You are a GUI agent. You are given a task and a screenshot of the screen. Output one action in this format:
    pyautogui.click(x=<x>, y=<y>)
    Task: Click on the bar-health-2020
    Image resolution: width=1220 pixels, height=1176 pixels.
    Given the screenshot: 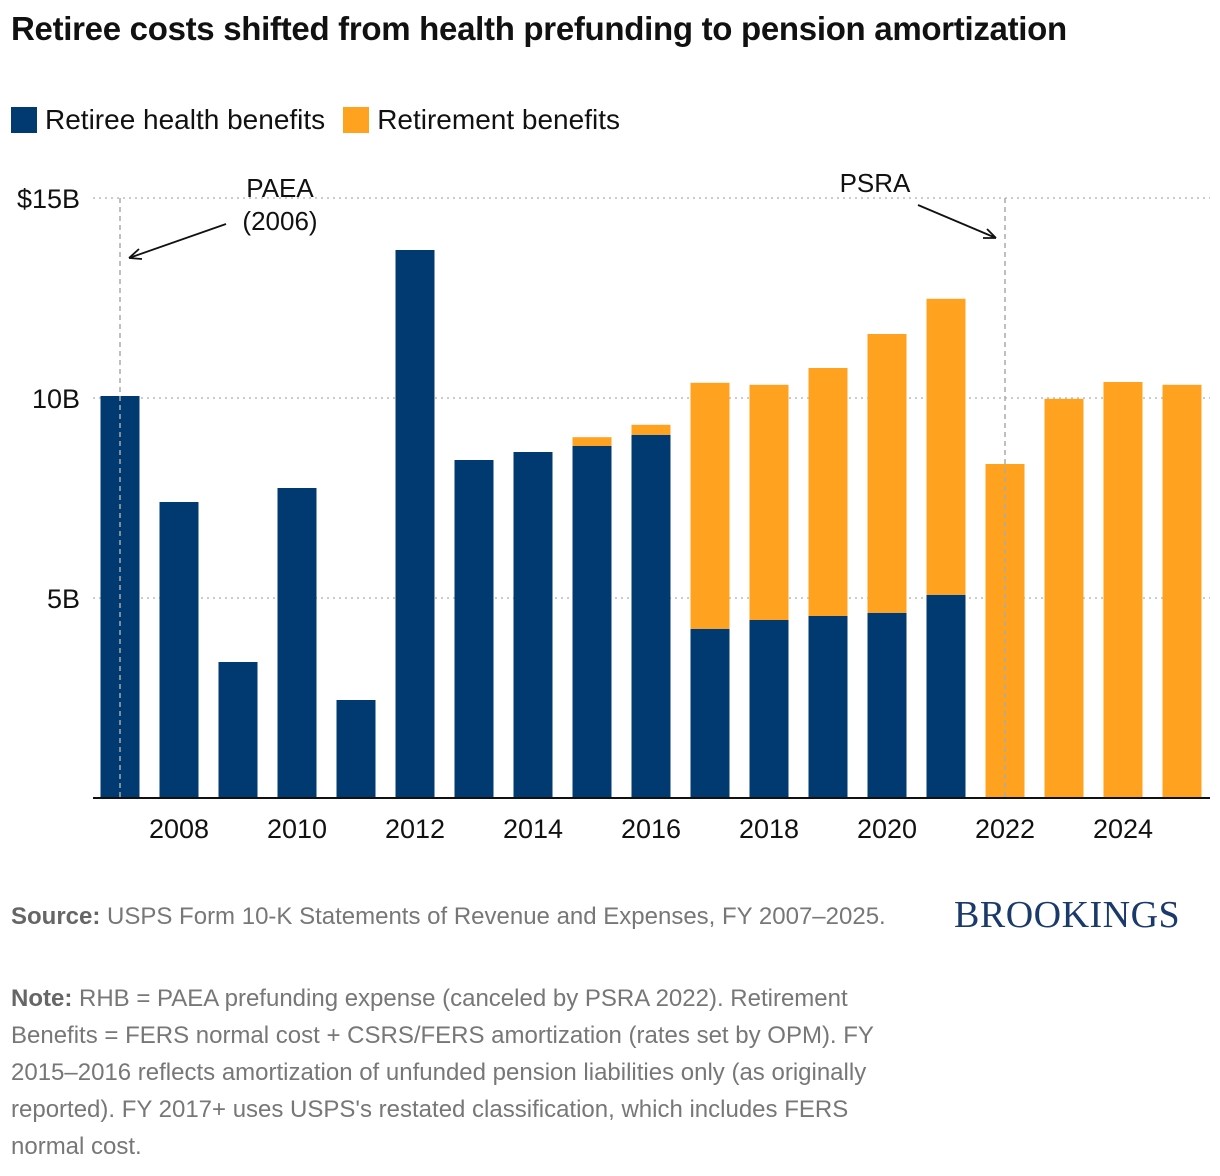 What is the action you would take?
    pyautogui.click(x=887, y=705)
    